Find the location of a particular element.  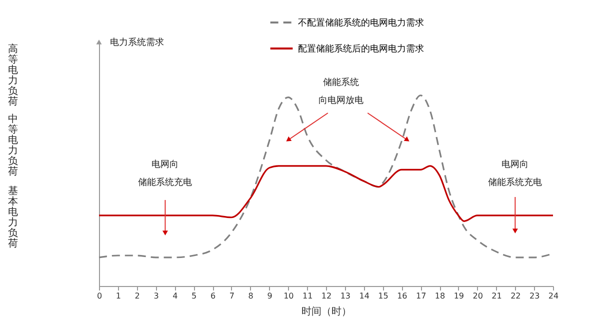

text: 高等电力负荷 is located at coordinates (13, 75).